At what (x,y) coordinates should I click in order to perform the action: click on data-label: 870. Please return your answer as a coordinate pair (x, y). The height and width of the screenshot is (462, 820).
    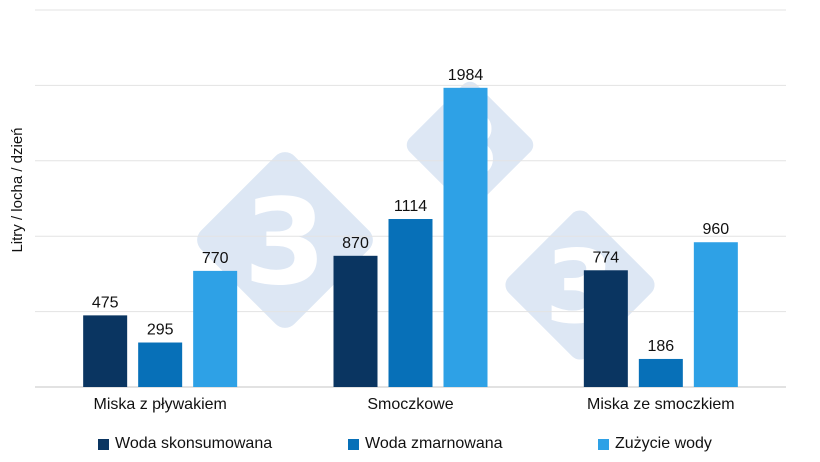
    Looking at the image, I should click on (355, 243).